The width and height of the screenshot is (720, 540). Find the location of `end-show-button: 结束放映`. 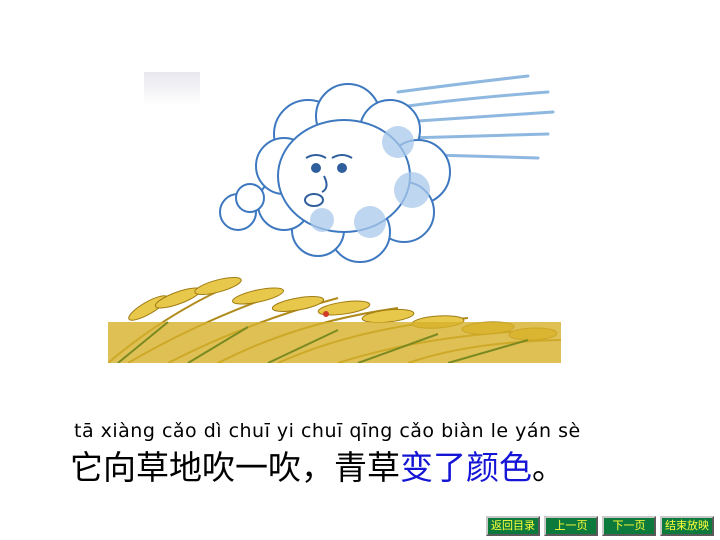

end-show-button: 结束放映 is located at coordinates (687, 526).